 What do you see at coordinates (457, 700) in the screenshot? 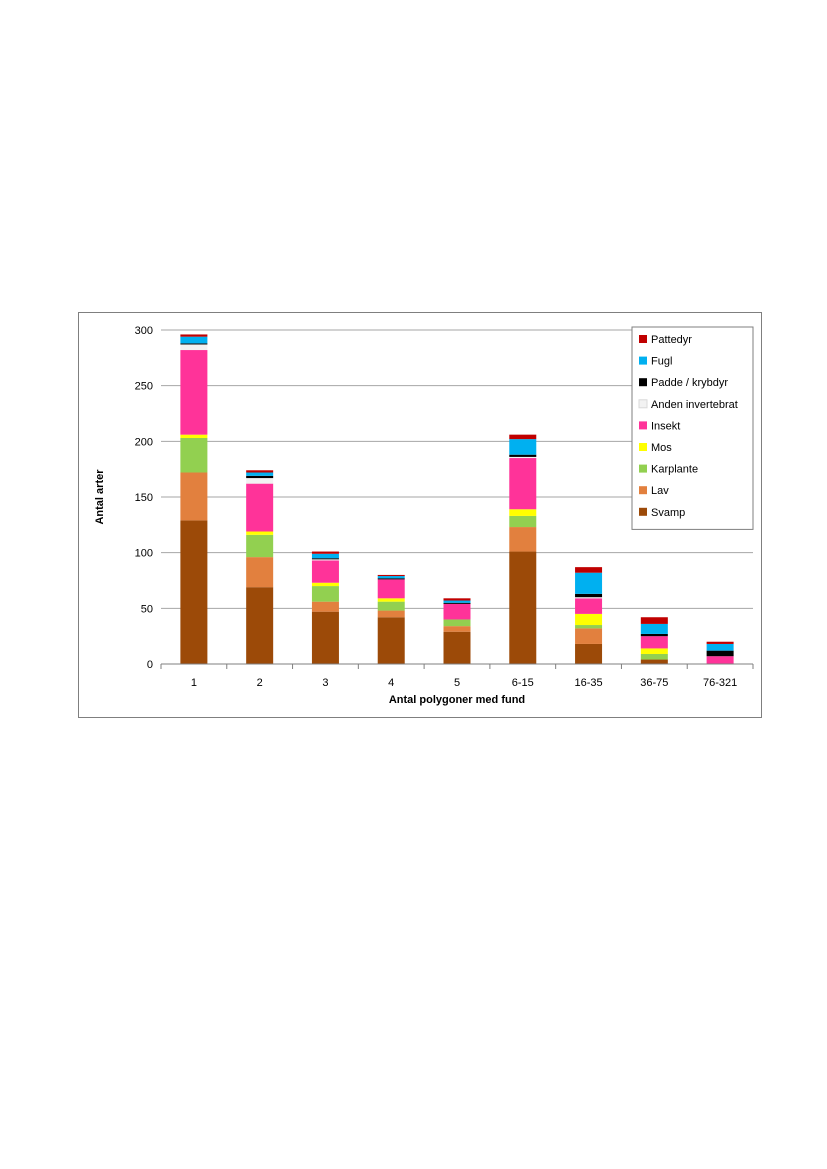
I see `x-axis-title: Antal polygoner med fund` at bounding box center [457, 700].